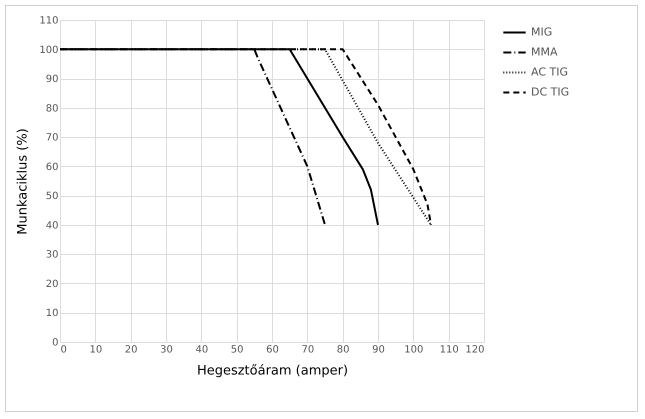 The width and height of the screenshot is (645, 419). I want to click on x-tick-label: 10, so click(95, 350).